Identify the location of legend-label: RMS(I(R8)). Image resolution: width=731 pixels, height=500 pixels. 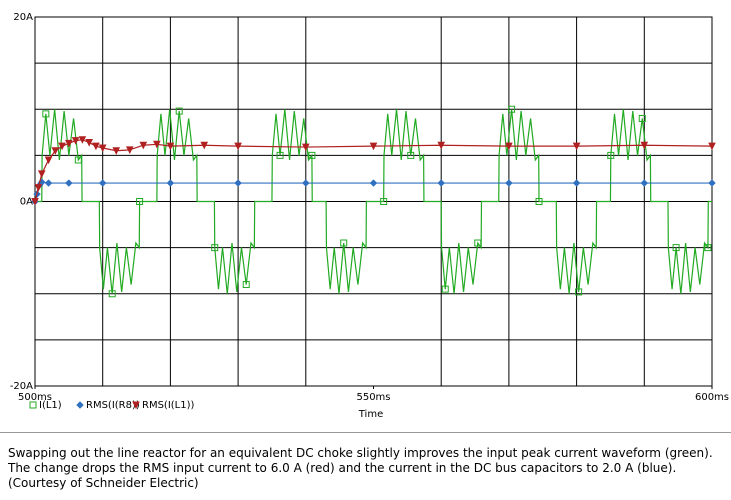
(113, 405).